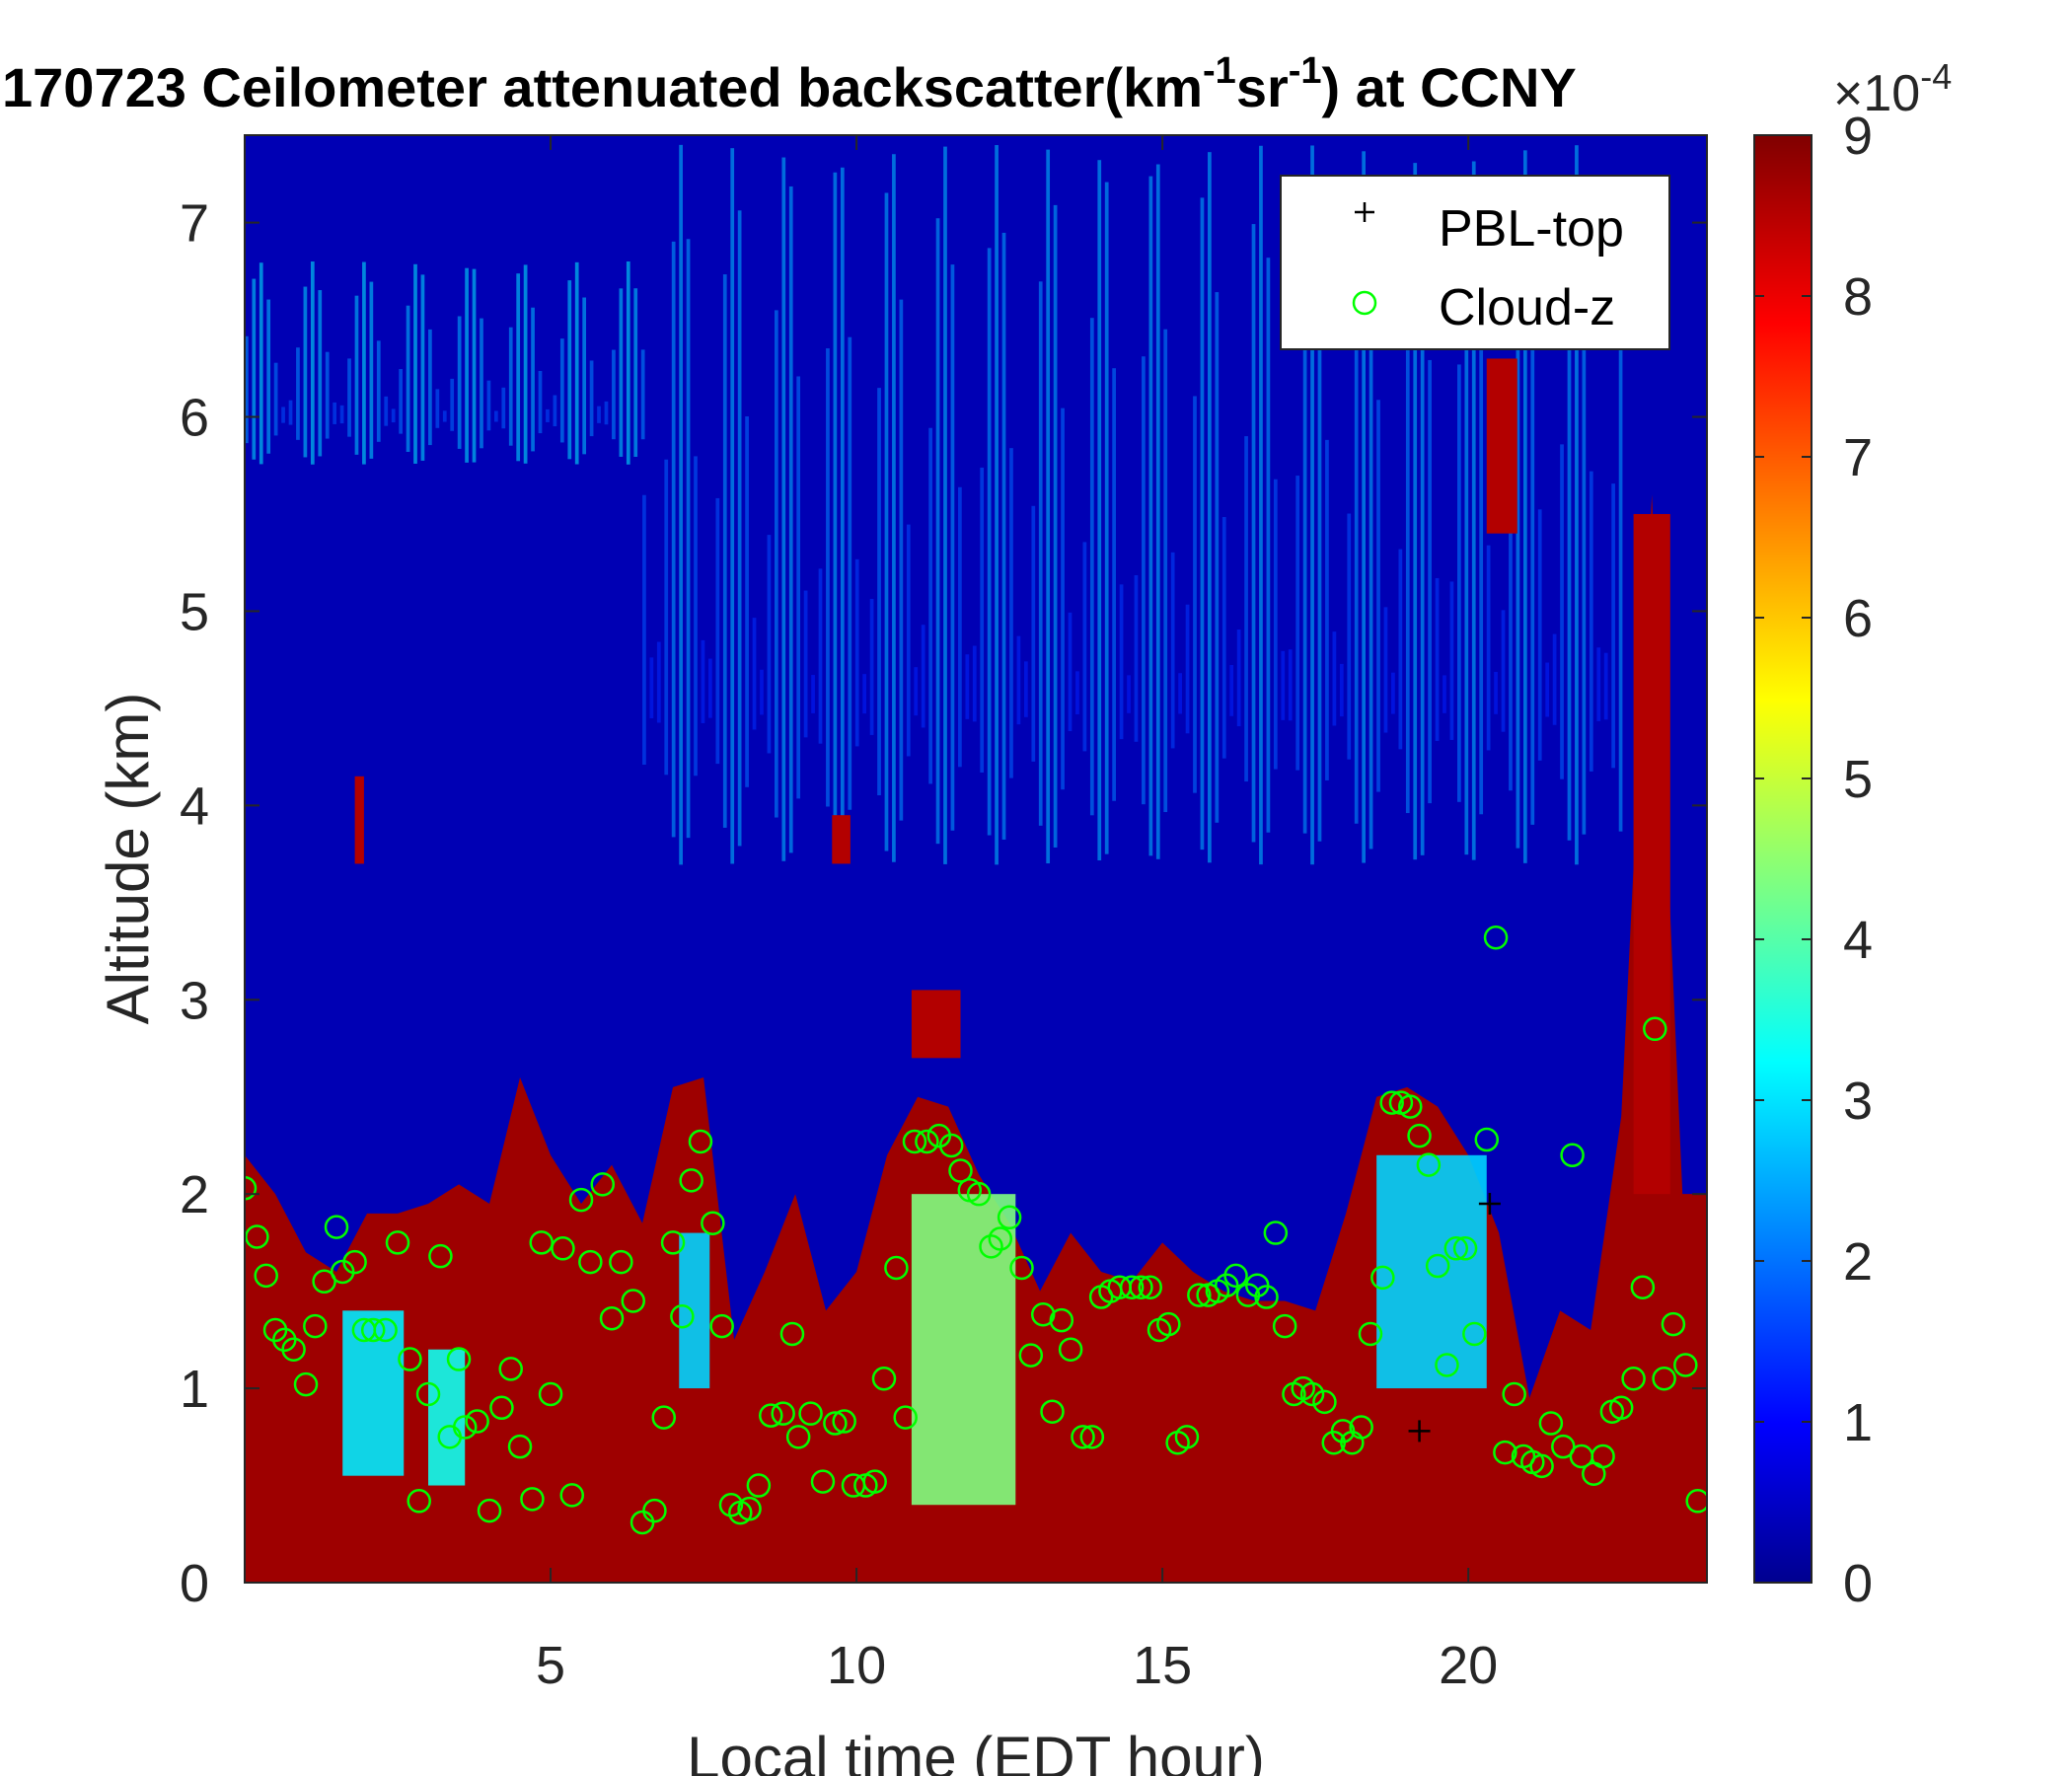 The width and height of the screenshot is (2072, 1776). Describe the element at coordinates (1858, 1584) in the screenshot. I see `colorbar-tick-label: 0` at that location.